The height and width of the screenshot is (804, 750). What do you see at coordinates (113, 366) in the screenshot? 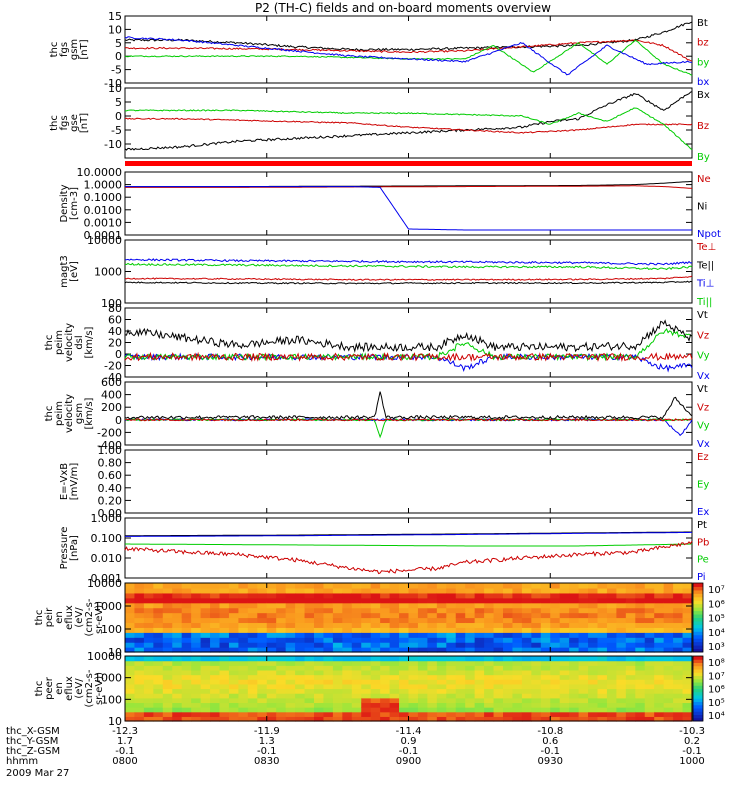
I see `y-tick-label: -20` at bounding box center [113, 366].